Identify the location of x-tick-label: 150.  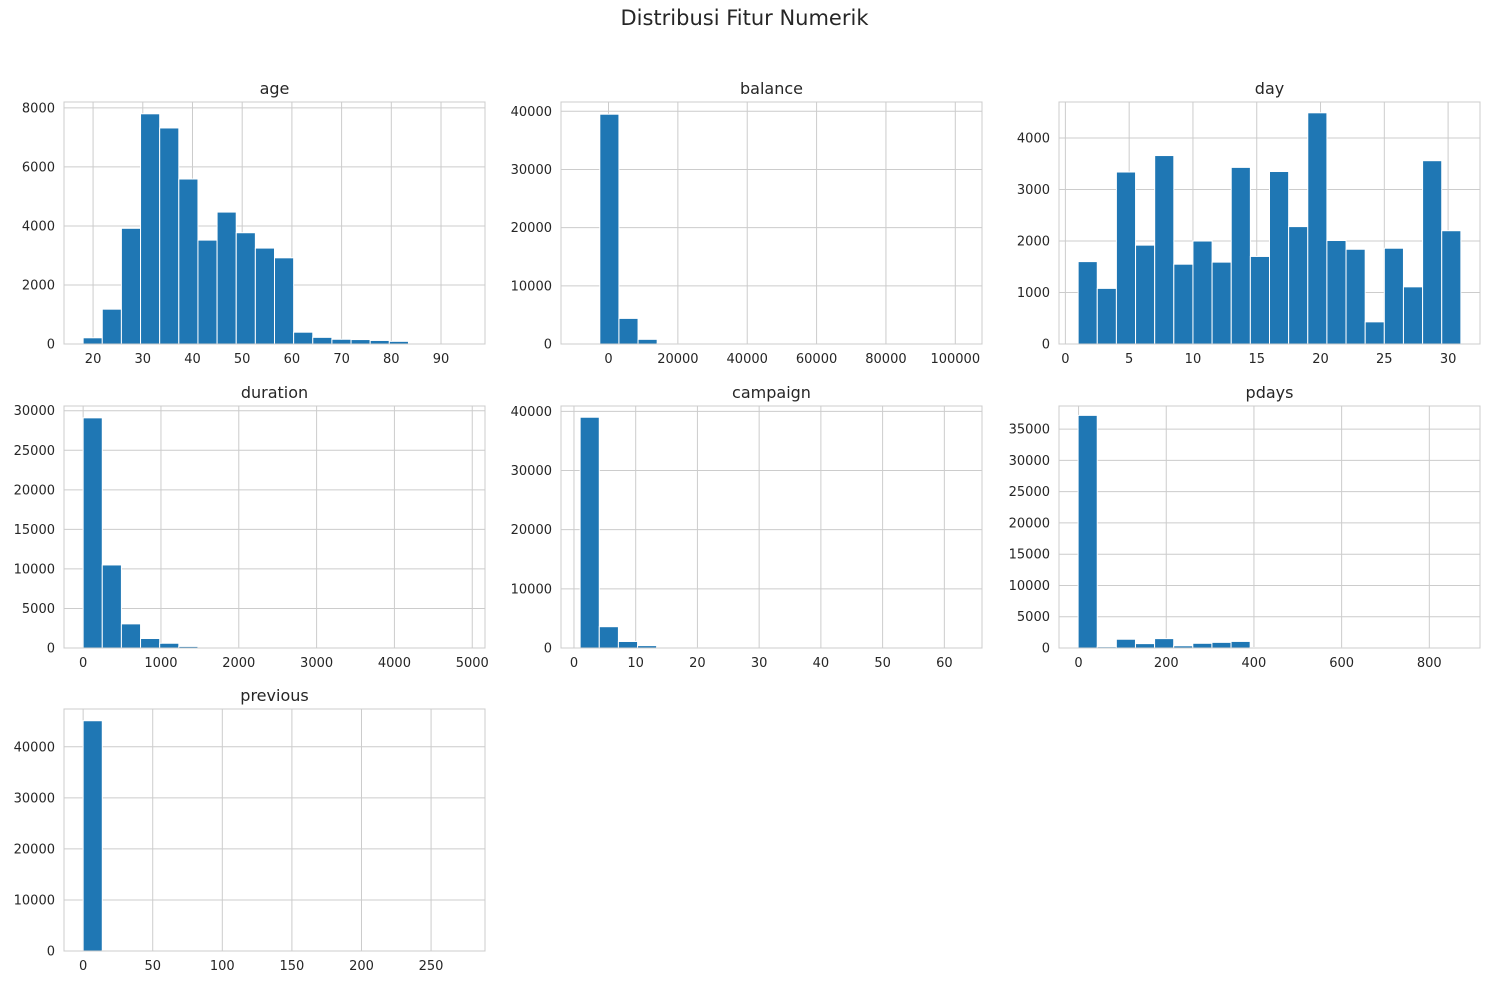
(291, 966).